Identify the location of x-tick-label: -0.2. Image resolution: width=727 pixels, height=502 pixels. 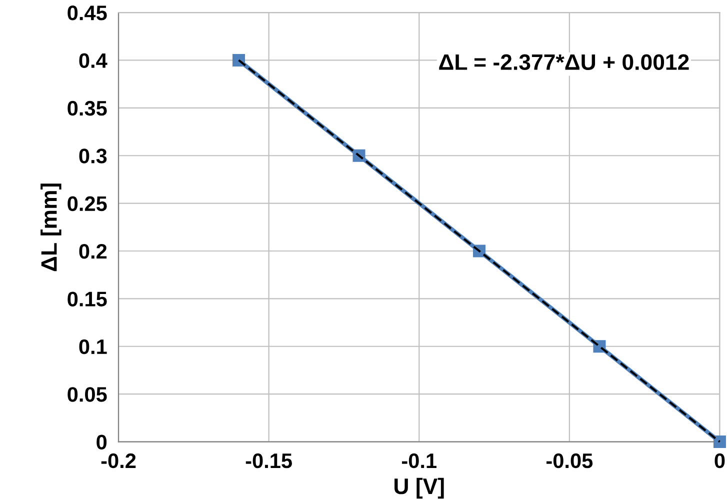
(118, 460).